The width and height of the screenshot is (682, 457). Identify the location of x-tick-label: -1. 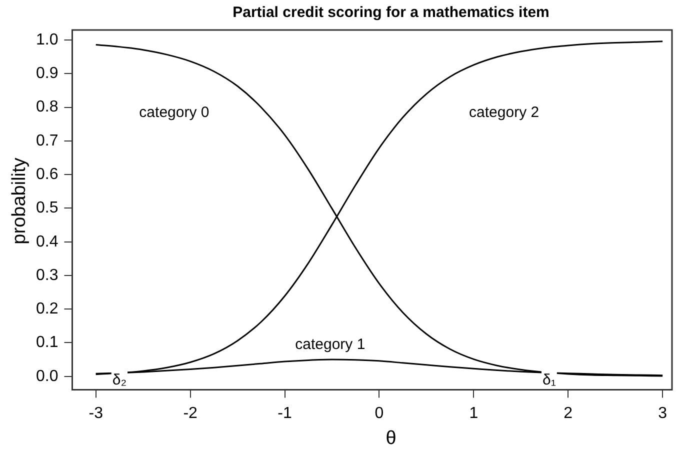
(285, 413).